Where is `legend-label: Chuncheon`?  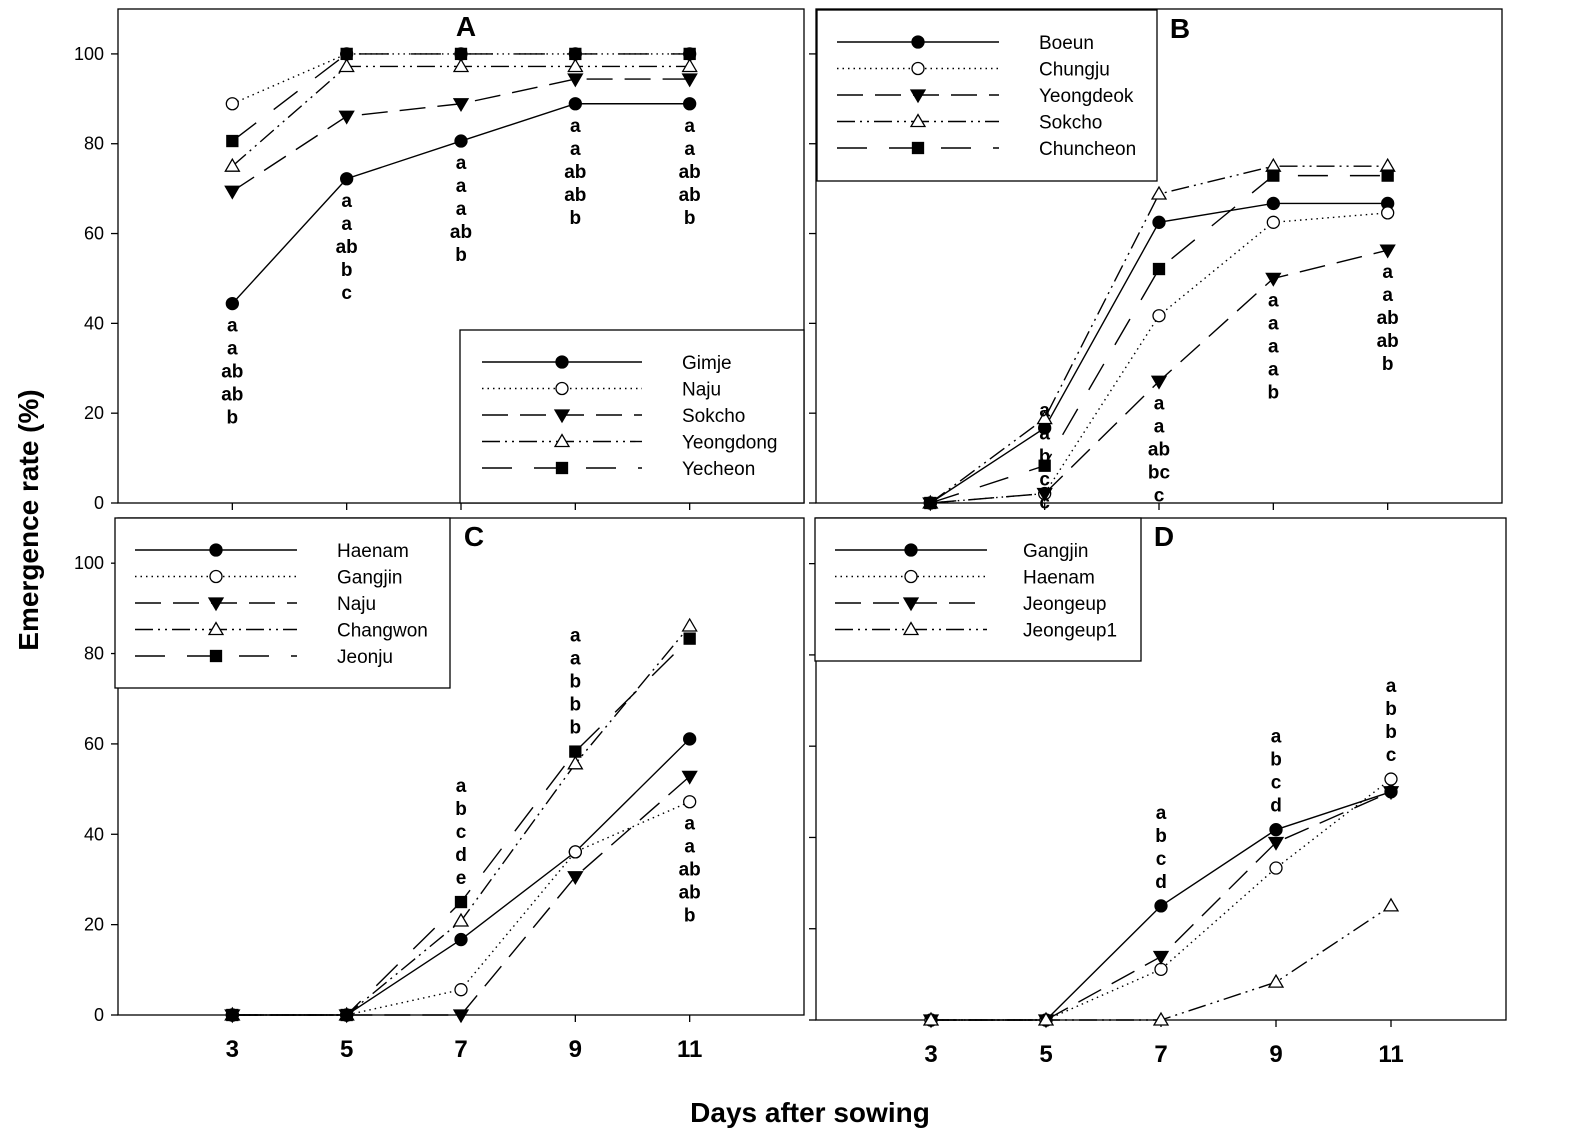
legend-label: Chuncheon is located at coordinates (1087, 149).